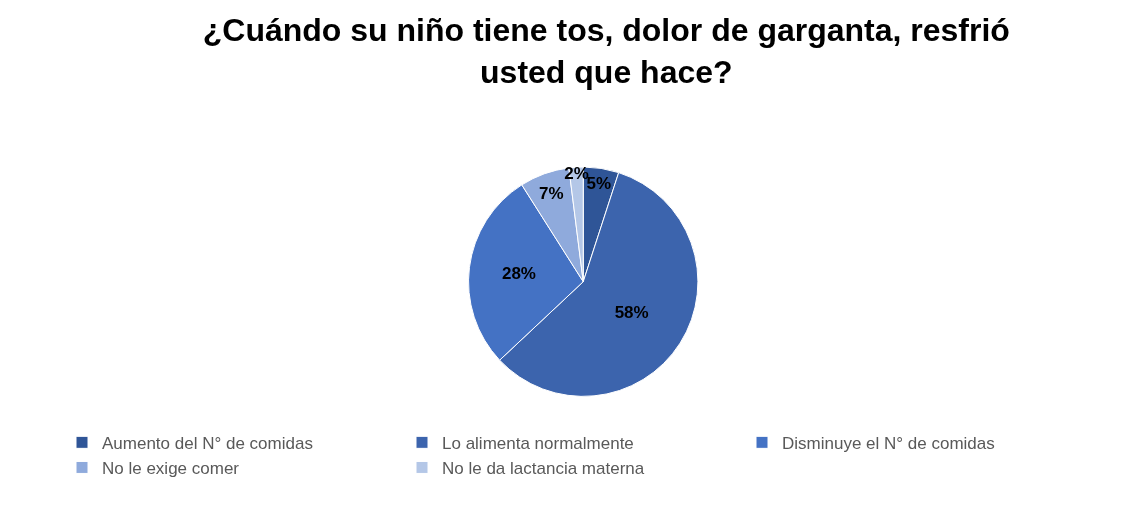 The image size is (1144, 516). Describe the element at coordinates (538, 443) in the screenshot. I see `legend-label: Lo alimenta normalmente` at that location.